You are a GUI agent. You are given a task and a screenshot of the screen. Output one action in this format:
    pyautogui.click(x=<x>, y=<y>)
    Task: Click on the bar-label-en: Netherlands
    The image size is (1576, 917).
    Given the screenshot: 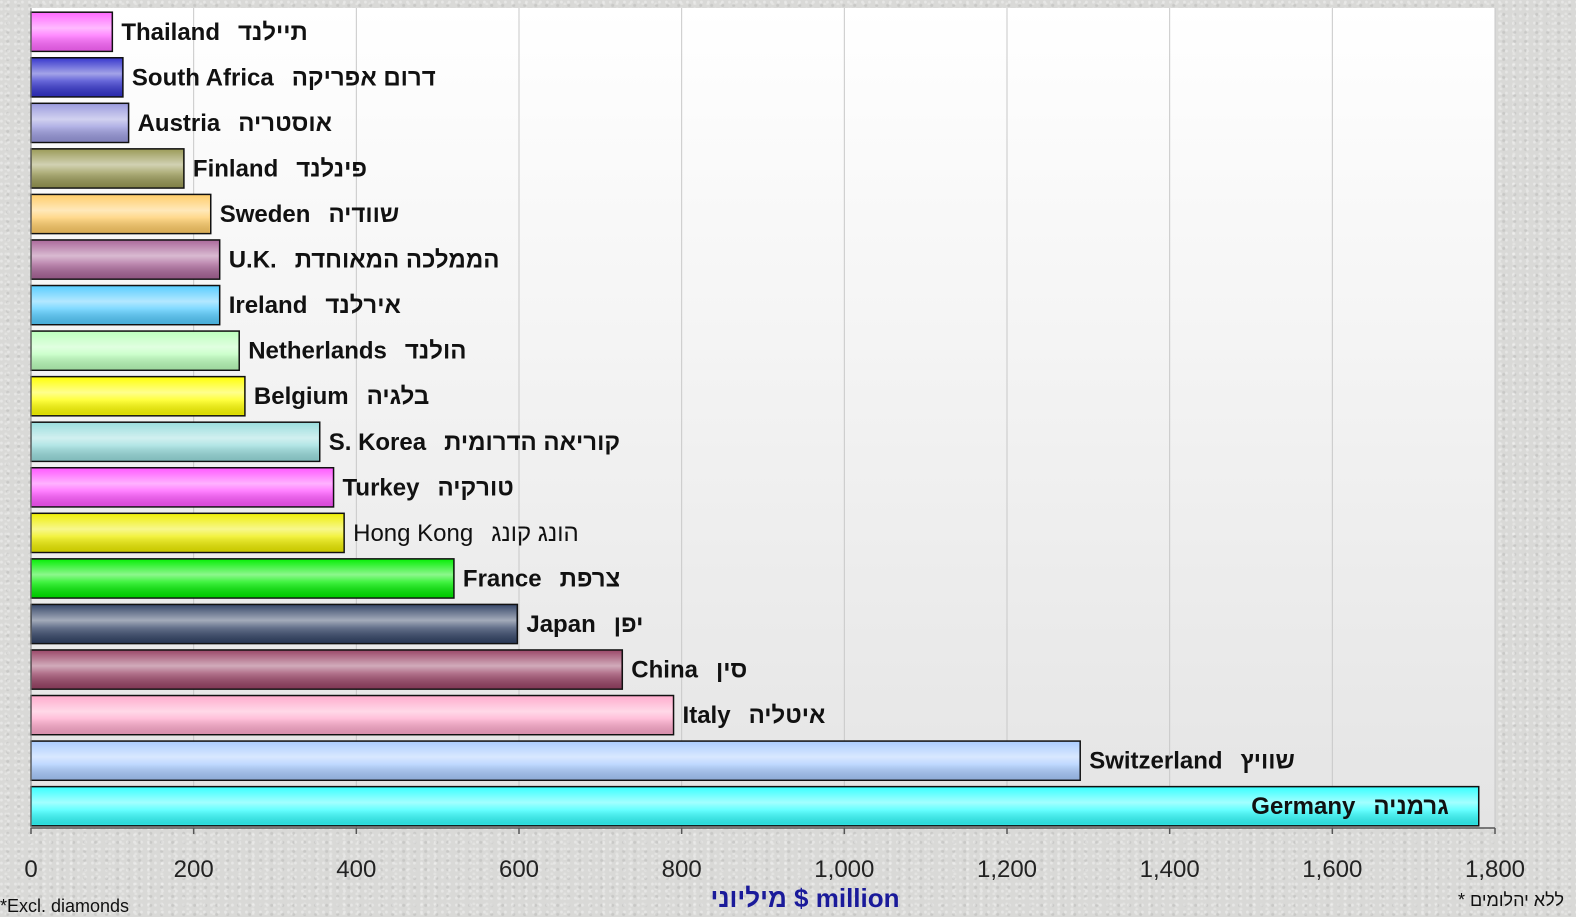 What is the action you would take?
    pyautogui.click(x=317, y=351)
    